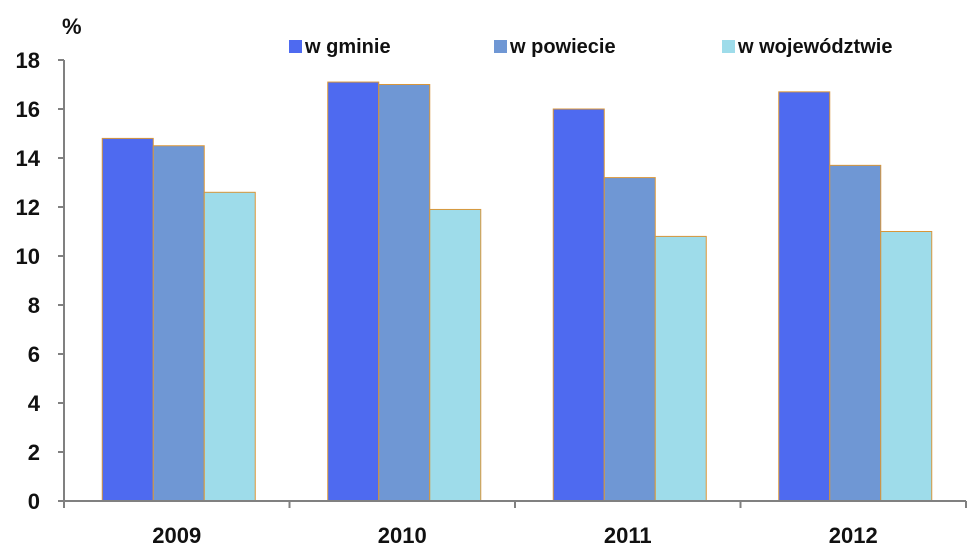 The width and height of the screenshot is (969, 552). Describe the element at coordinates (514, 535) in the screenshot. I see `x-axis-tick-labels: 2009 2010 2011 2012` at that location.